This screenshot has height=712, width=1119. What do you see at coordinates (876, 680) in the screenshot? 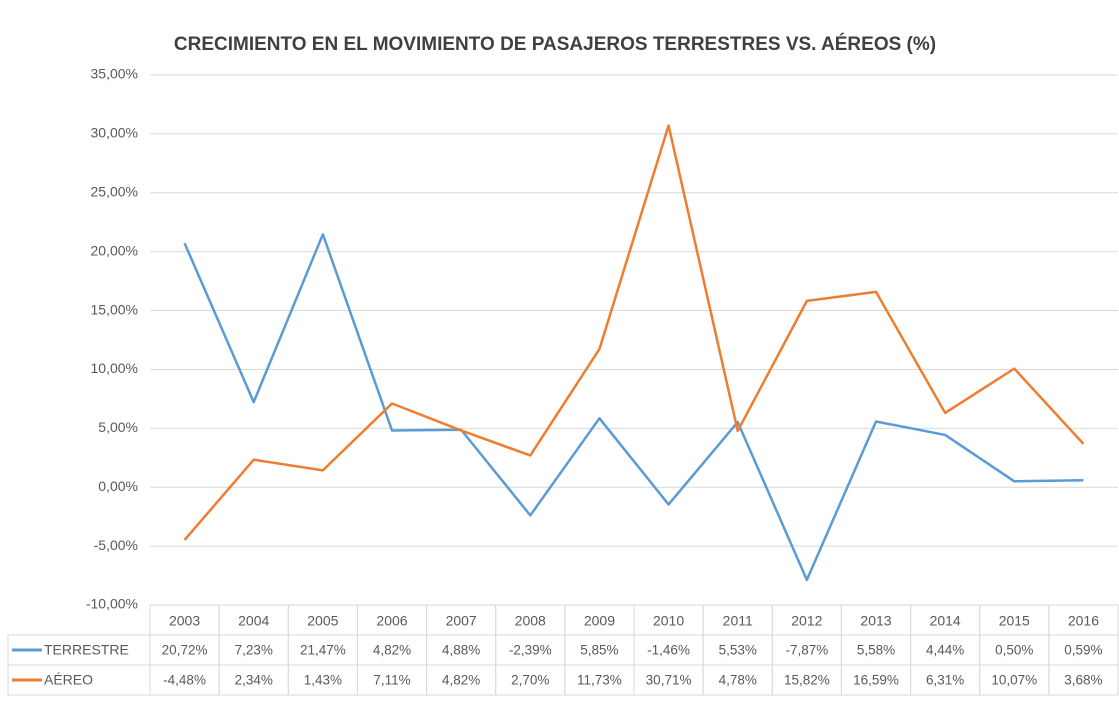
I see `data-label: 16,59%` at bounding box center [876, 680].